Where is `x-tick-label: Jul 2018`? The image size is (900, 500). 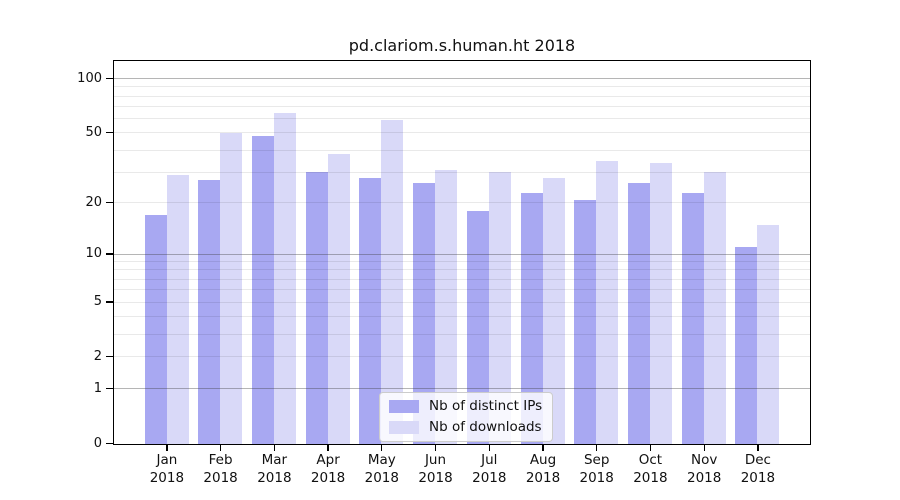 x-tick-label: Jul 2018 is located at coordinates (489, 469).